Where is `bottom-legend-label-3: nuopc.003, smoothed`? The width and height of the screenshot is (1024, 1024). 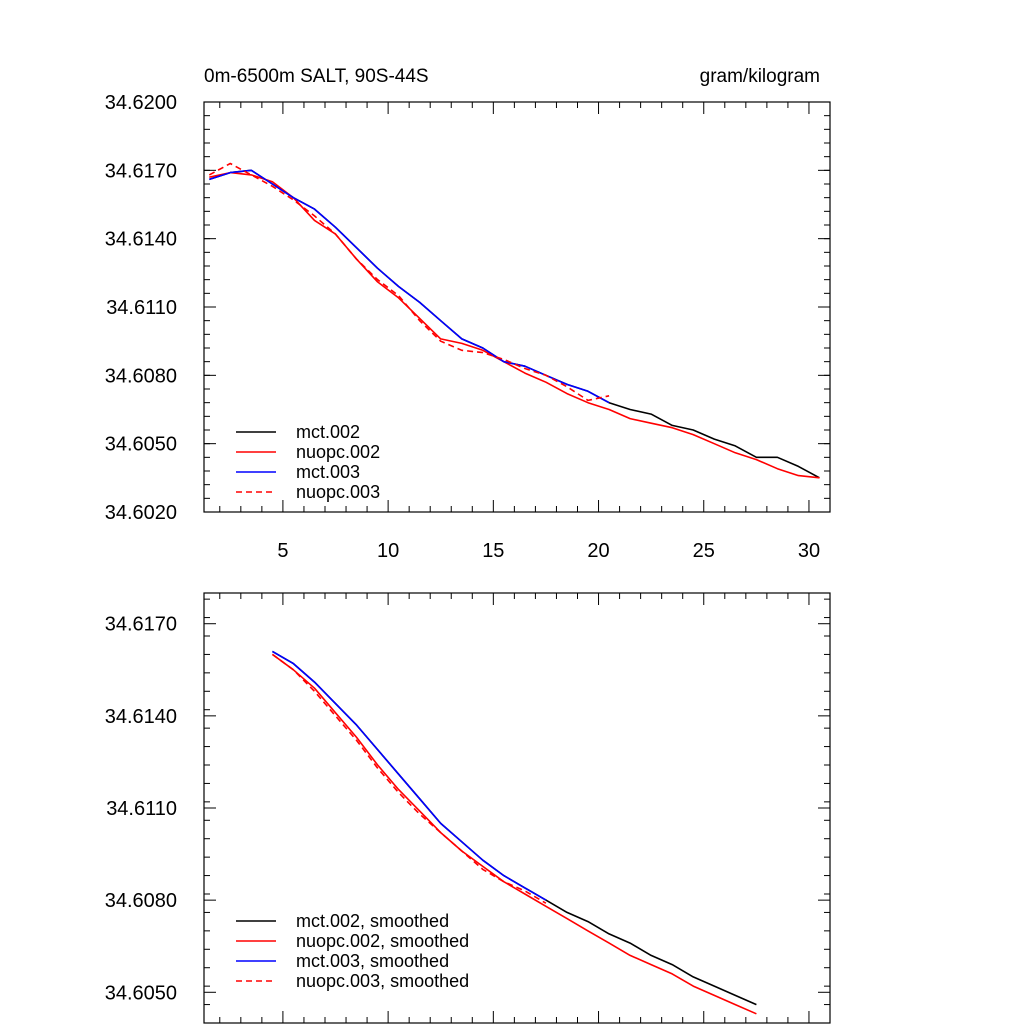 bottom-legend-label-3: nuopc.003, smoothed is located at coordinates (382, 981).